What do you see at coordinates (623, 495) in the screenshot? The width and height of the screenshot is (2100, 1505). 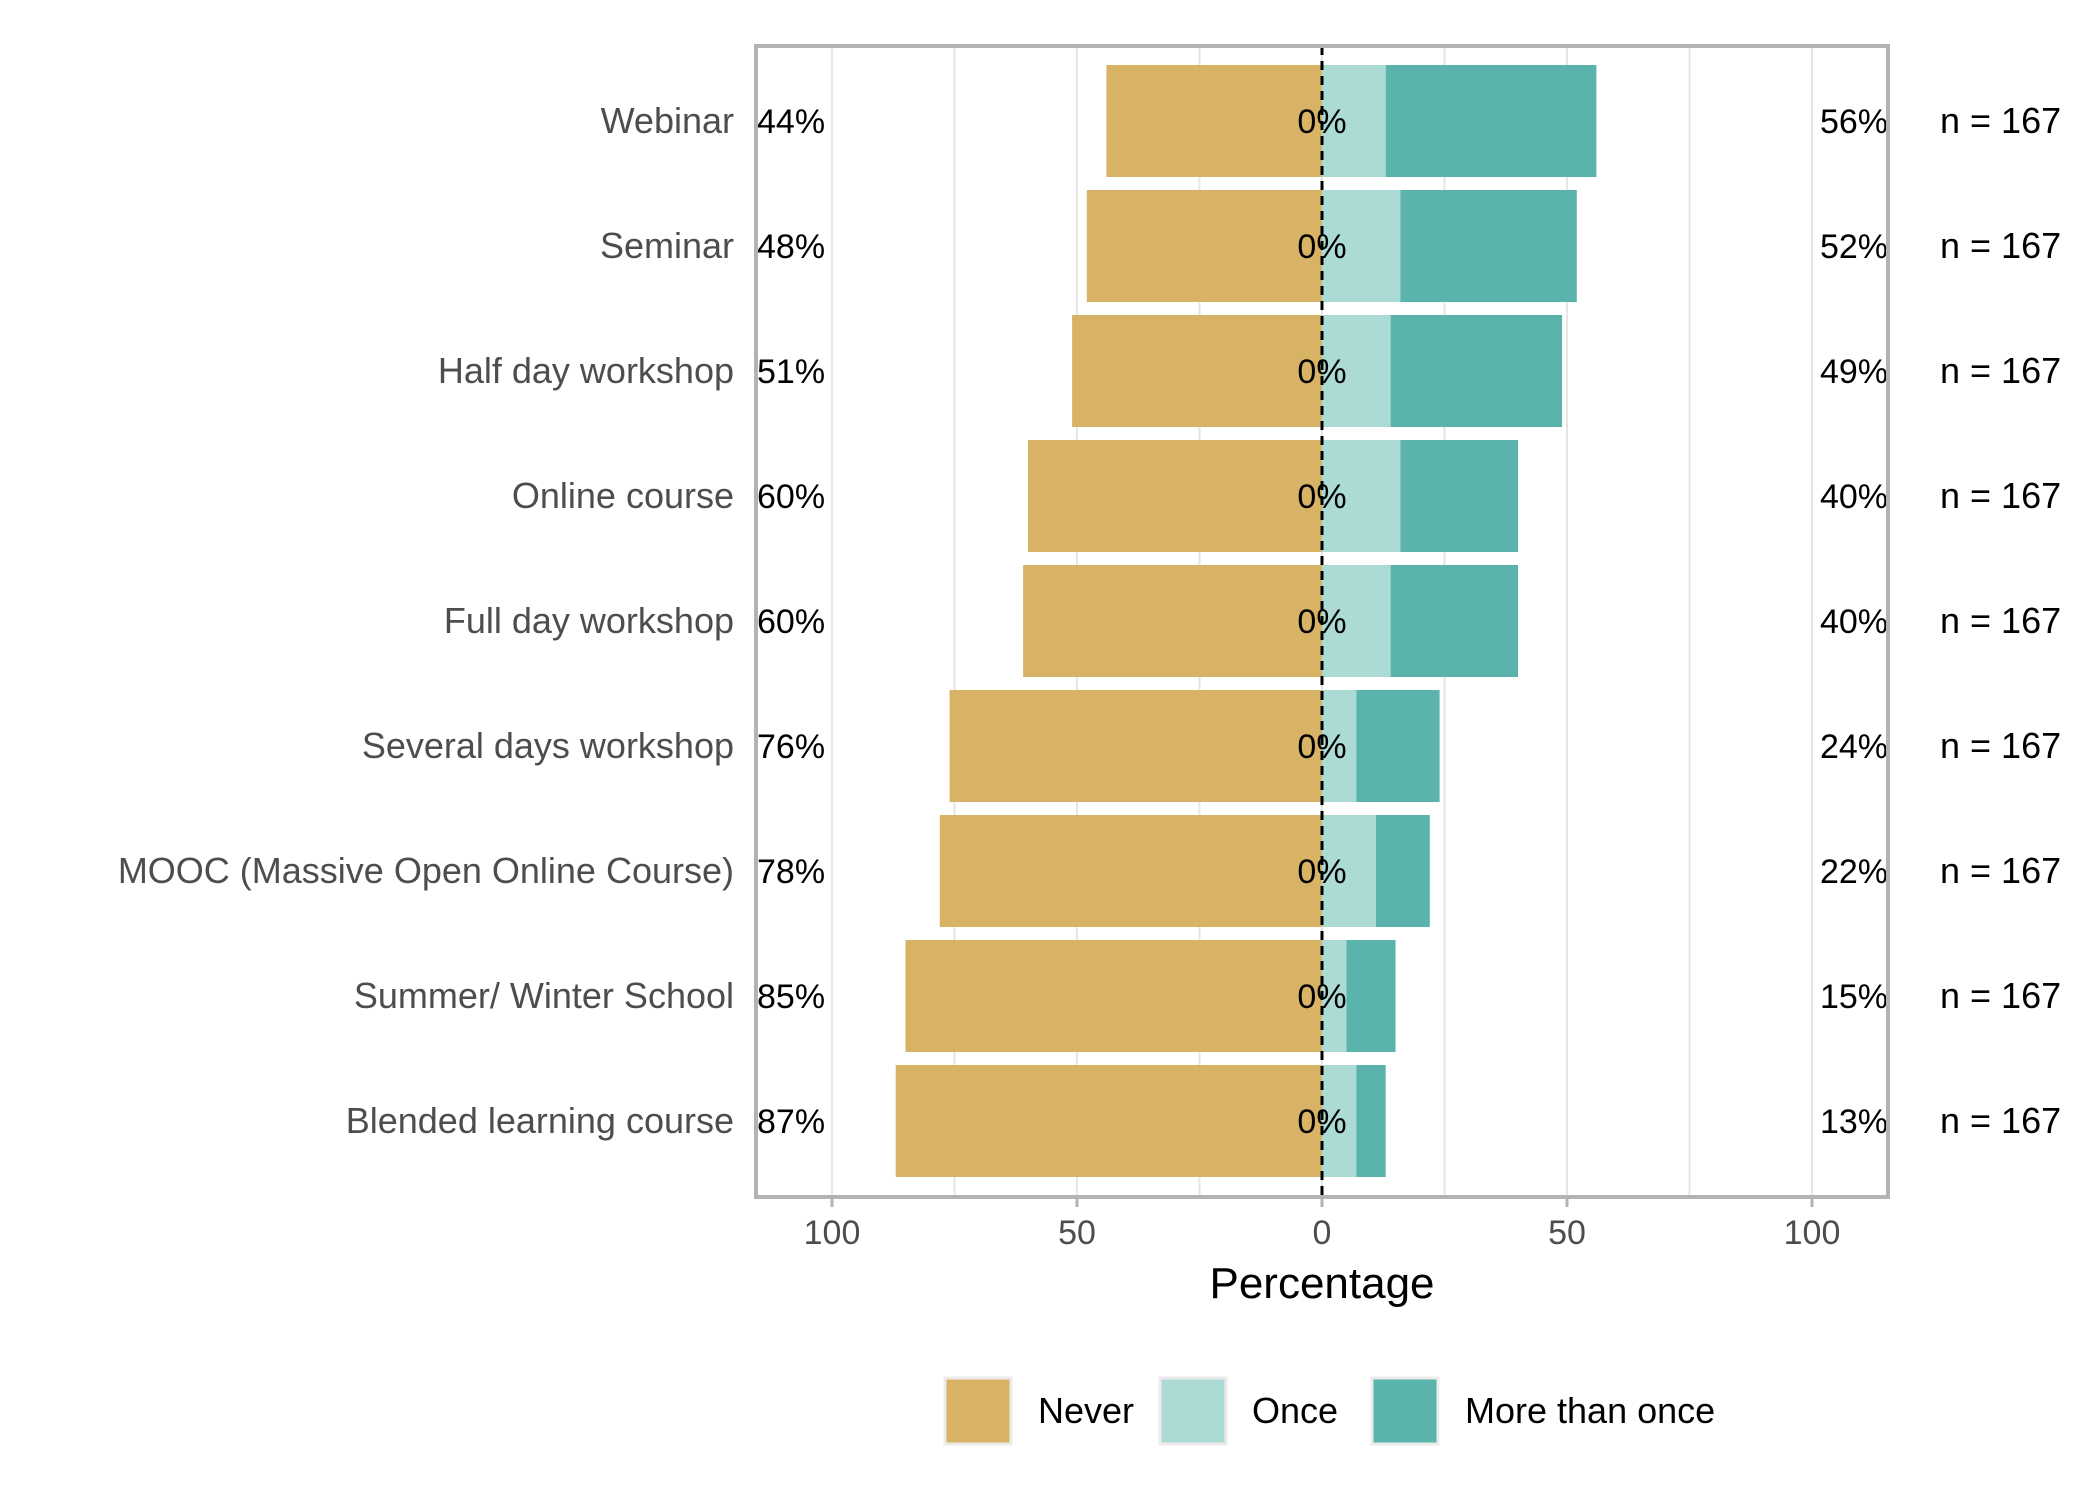 I see `category-label: Online course` at bounding box center [623, 495].